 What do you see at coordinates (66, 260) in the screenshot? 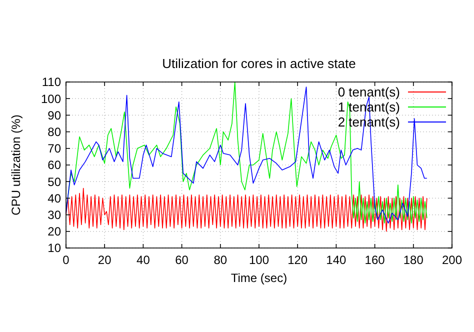
I see `x-tick-label: 0` at bounding box center [66, 260].